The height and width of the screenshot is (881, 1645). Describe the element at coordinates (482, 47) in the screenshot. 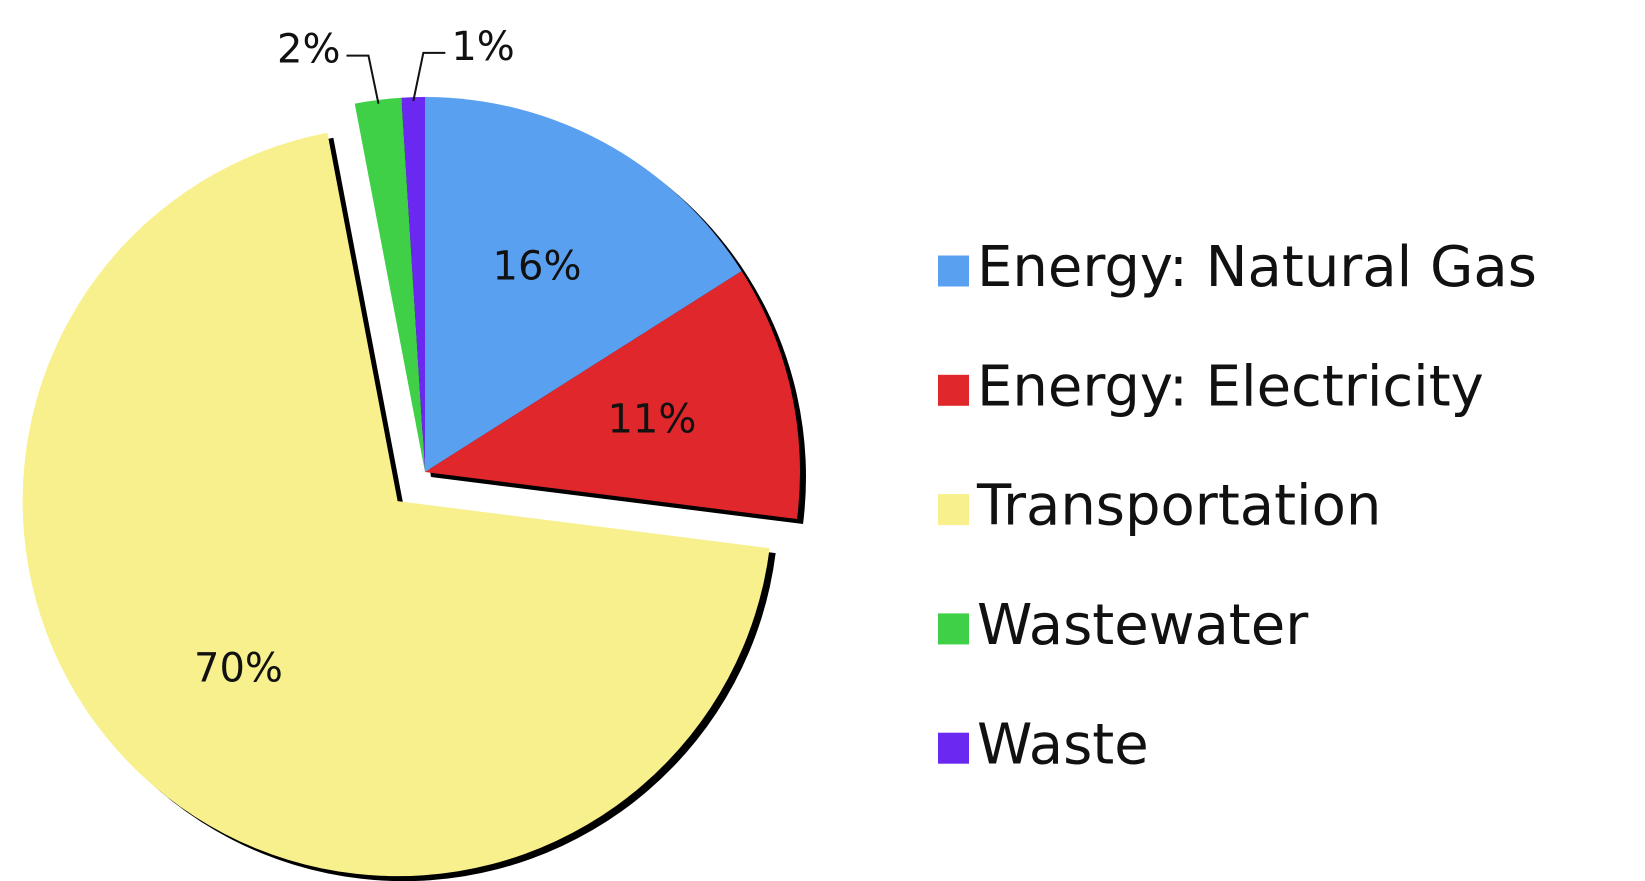

I see `slice-label: 1%` at that location.